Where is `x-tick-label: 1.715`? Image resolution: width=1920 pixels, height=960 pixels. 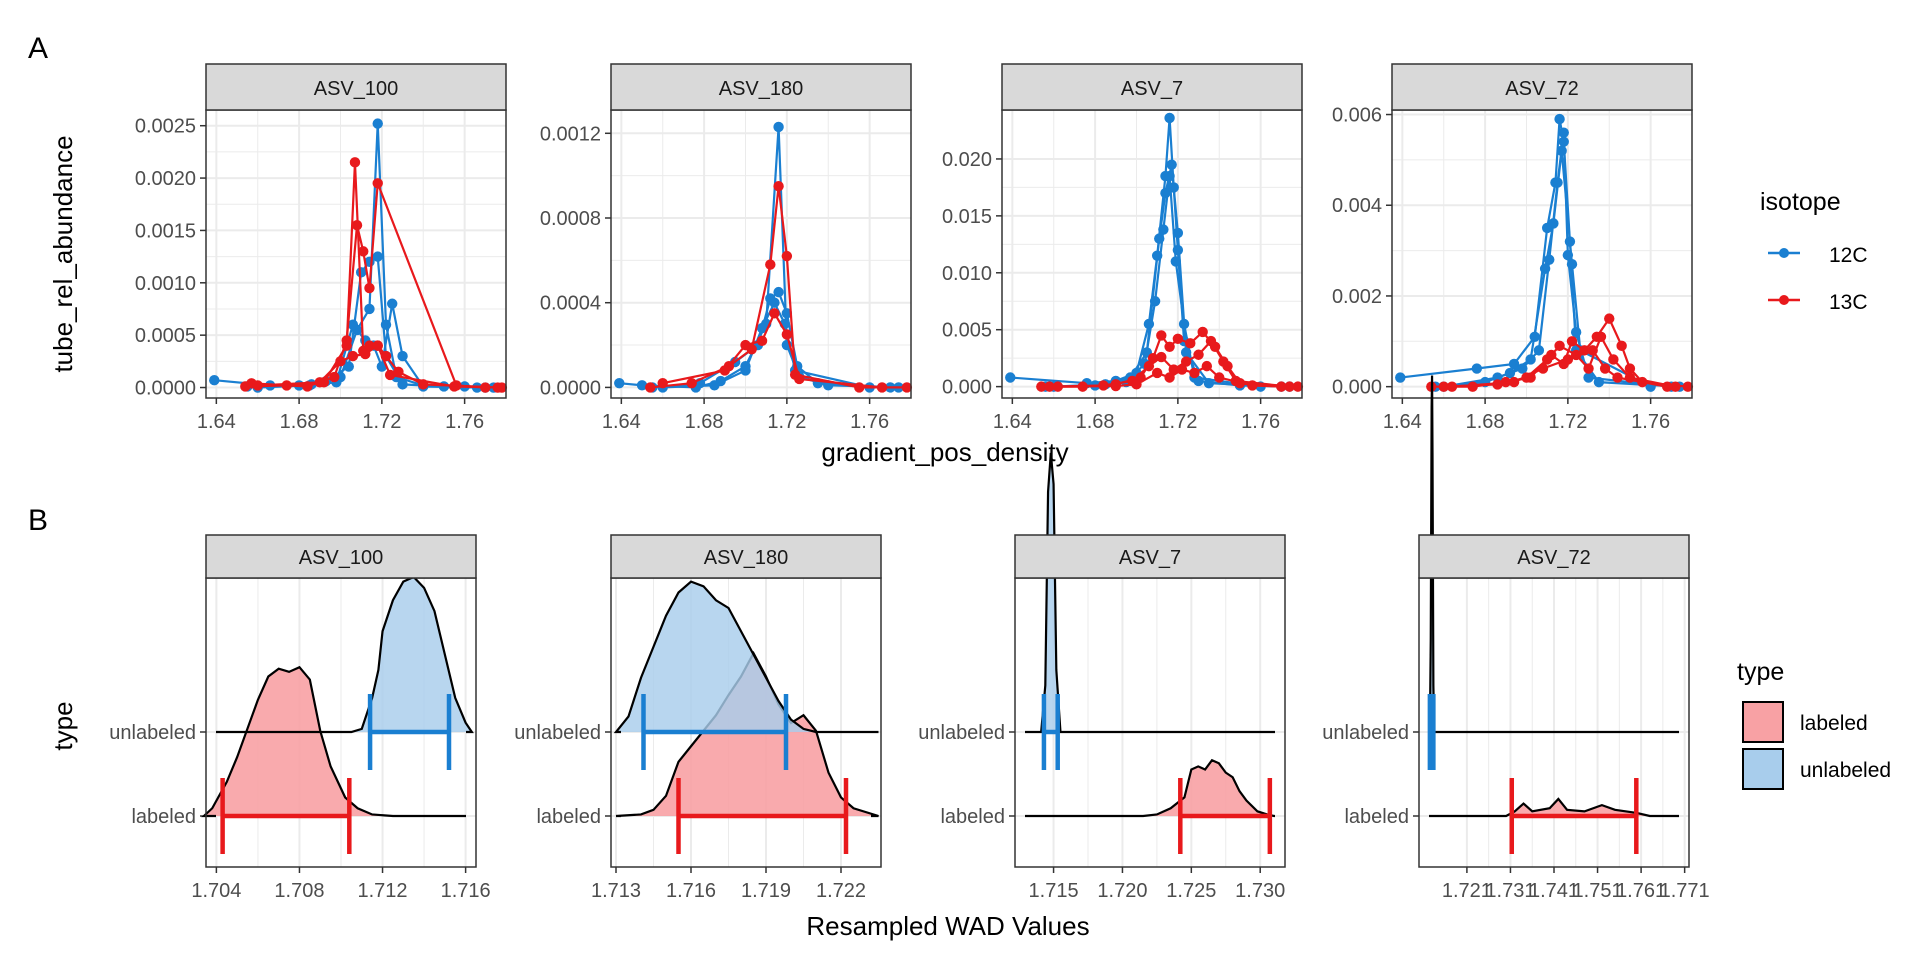
x-tick-label: 1.715 is located at coordinates (1054, 891).